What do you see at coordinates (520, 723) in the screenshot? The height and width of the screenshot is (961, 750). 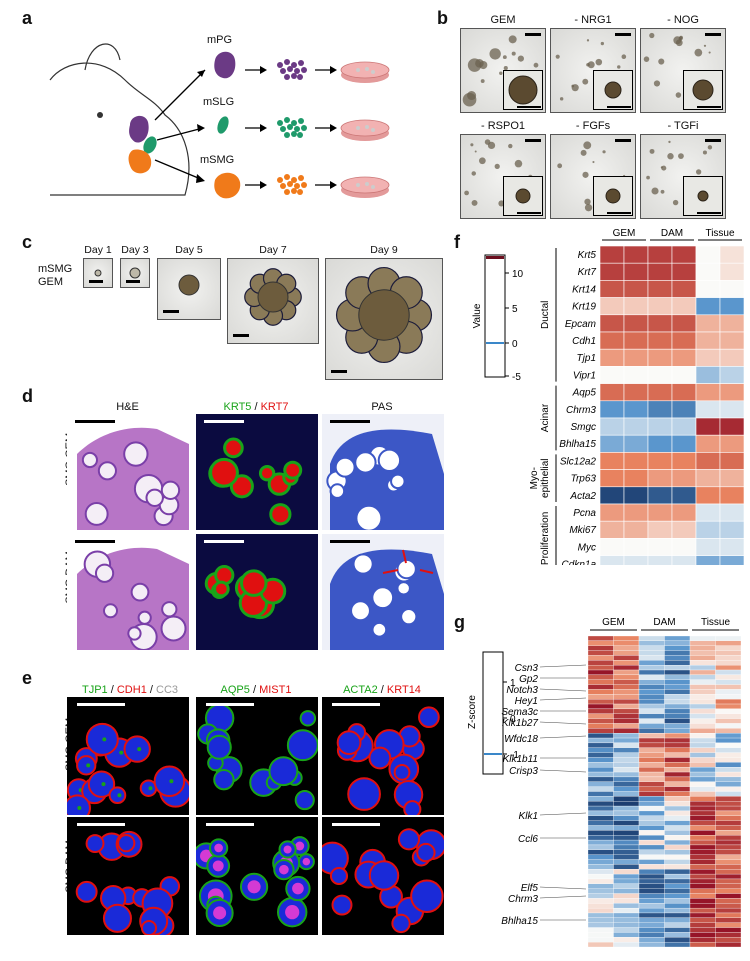 I see `gene-label: Klk1b27` at bounding box center [520, 723].